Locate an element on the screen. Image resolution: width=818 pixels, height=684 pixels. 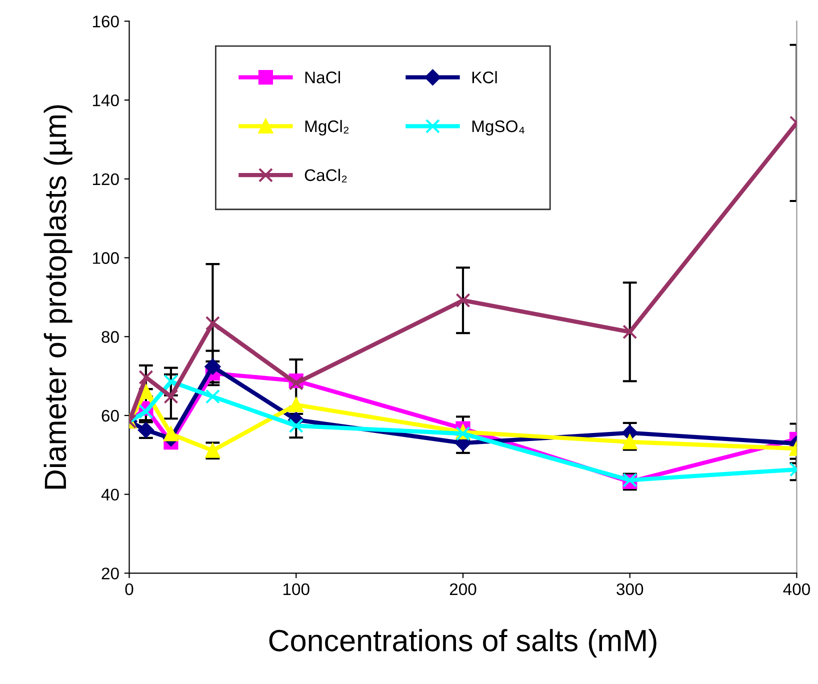
y-tick-label: 40 is located at coordinates (110, 494).